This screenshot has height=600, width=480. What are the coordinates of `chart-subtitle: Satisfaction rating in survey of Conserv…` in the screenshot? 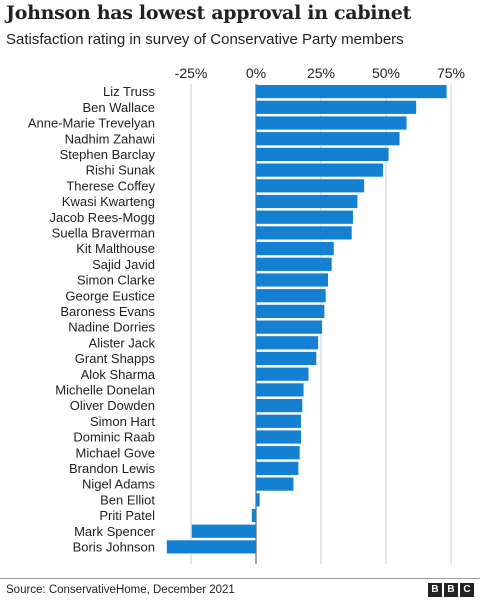 It's located at (205, 39).